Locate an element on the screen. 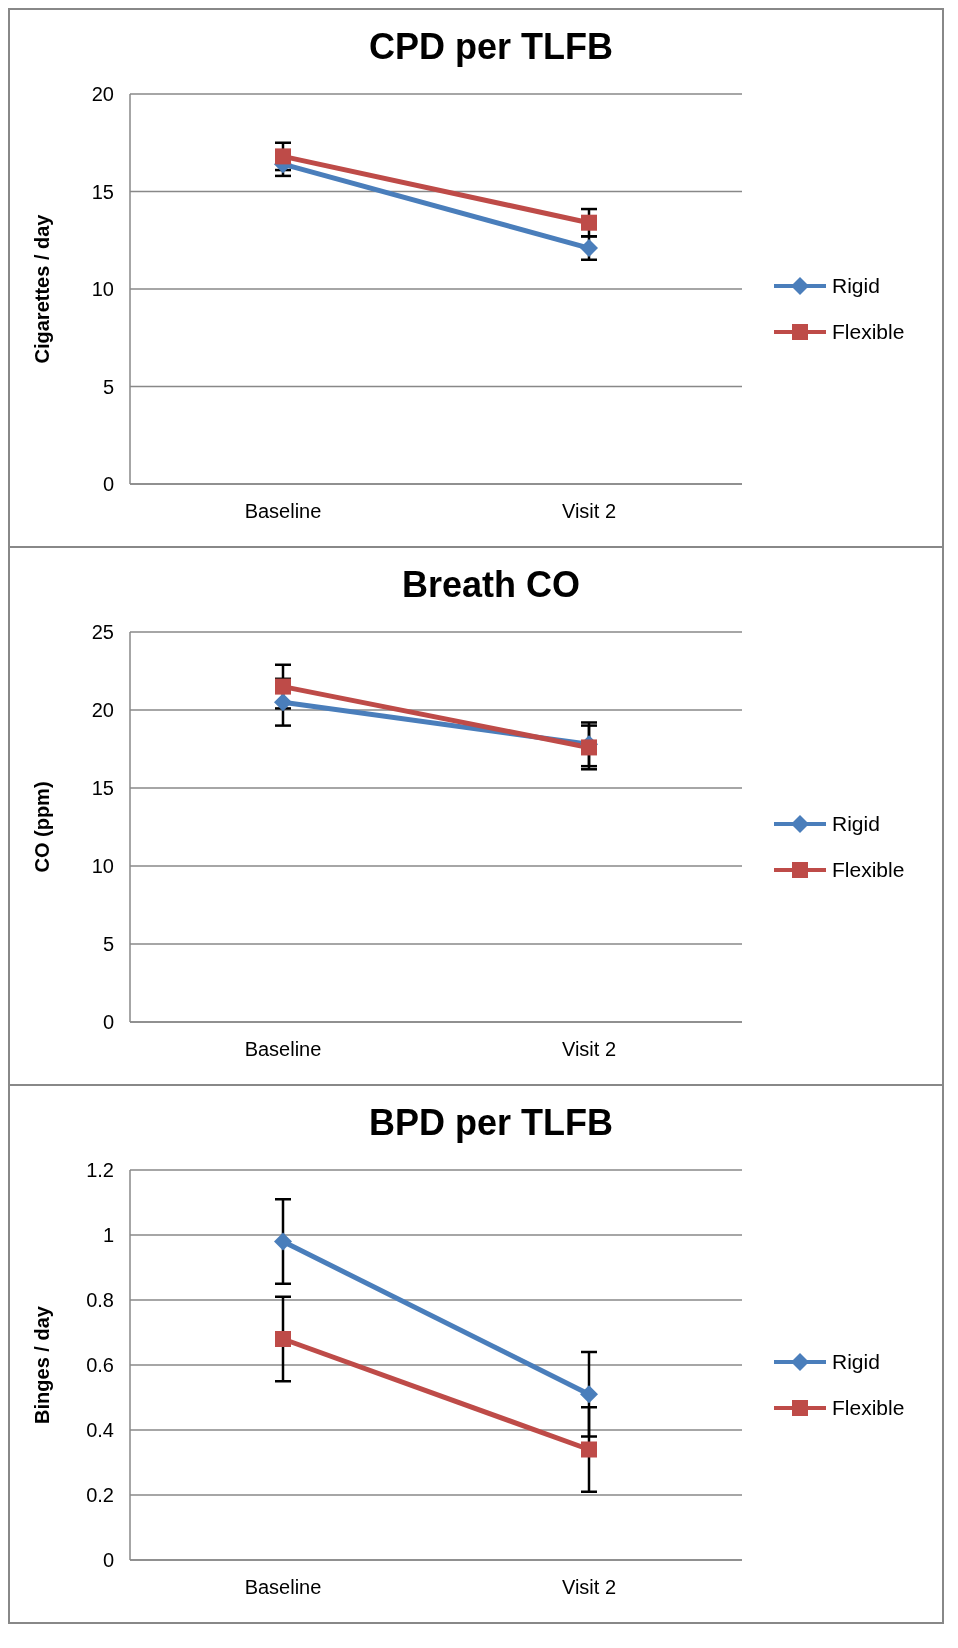 The width and height of the screenshot is (958, 1648). y-axis-title: CO (ppm) is located at coordinates (42, 827).